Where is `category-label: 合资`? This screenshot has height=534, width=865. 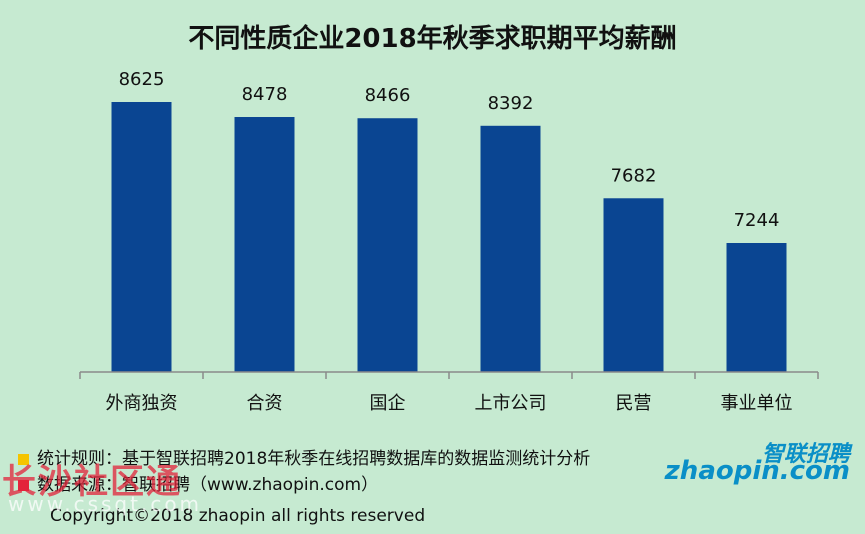
category-label: 合资 is located at coordinates (265, 403).